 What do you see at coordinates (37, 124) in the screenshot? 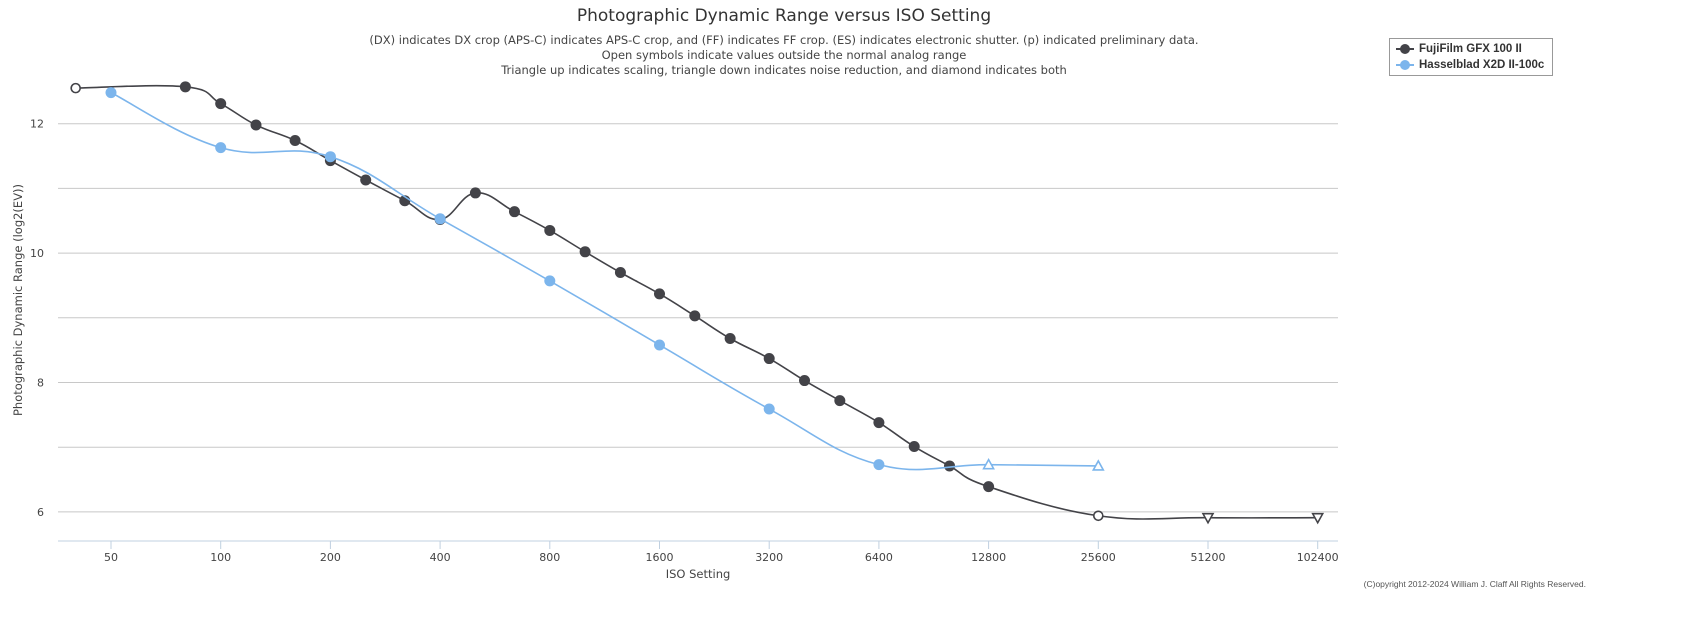
I see `y-tick-label: 12` at bounding box center [37, 124].